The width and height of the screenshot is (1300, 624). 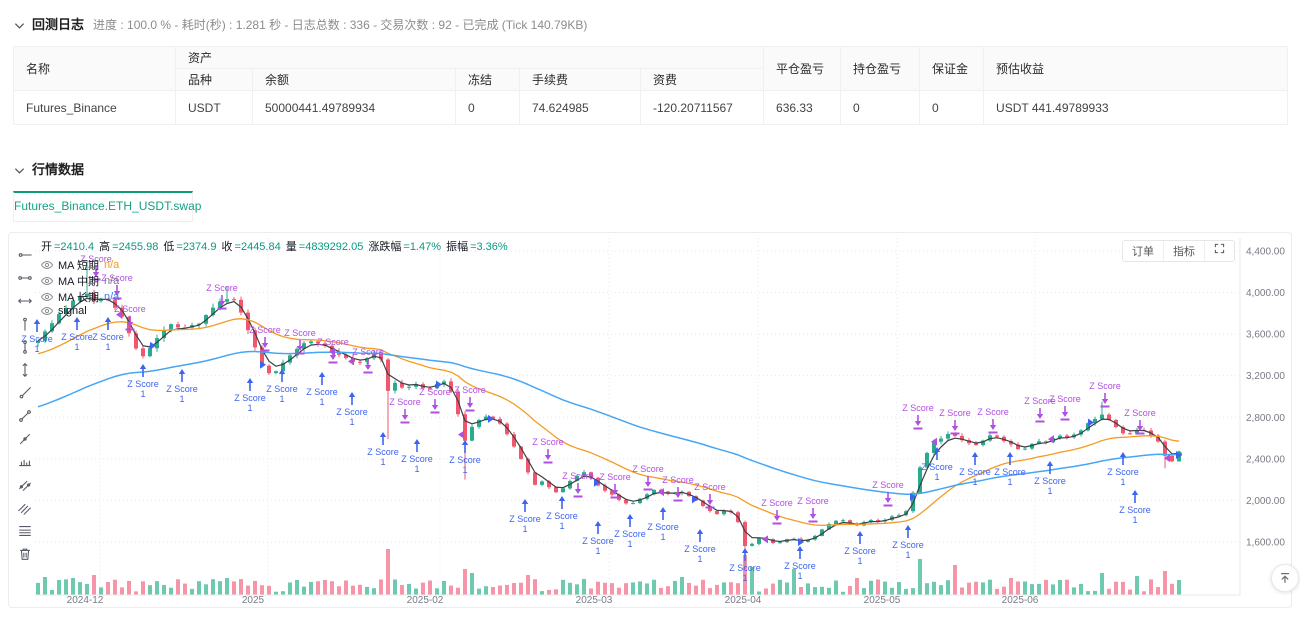 I want to click on col-header-frozen: 冻结, so click(x=487, y=79).